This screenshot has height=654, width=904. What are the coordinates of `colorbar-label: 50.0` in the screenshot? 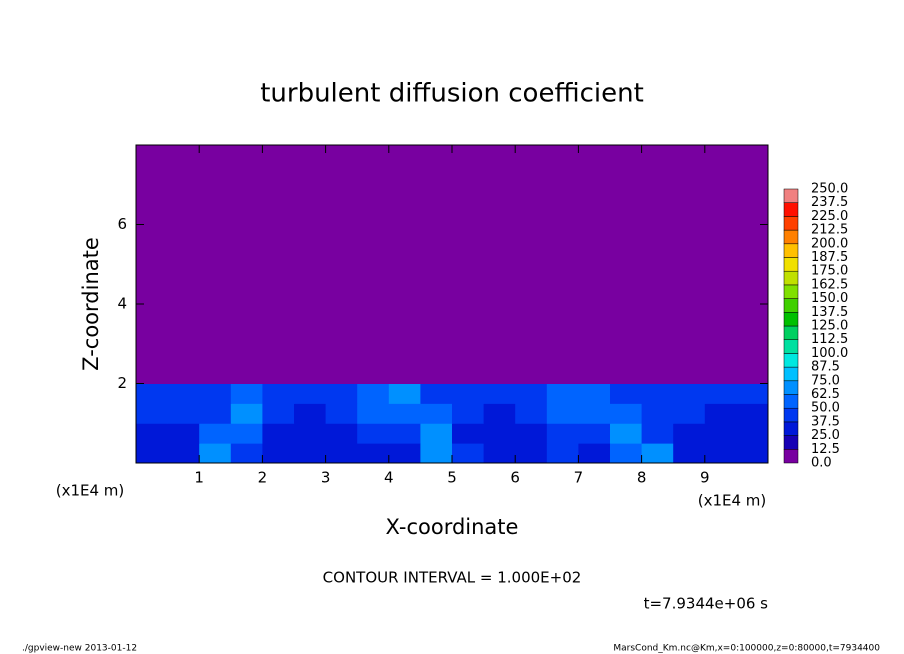 It's located at (825, 408).